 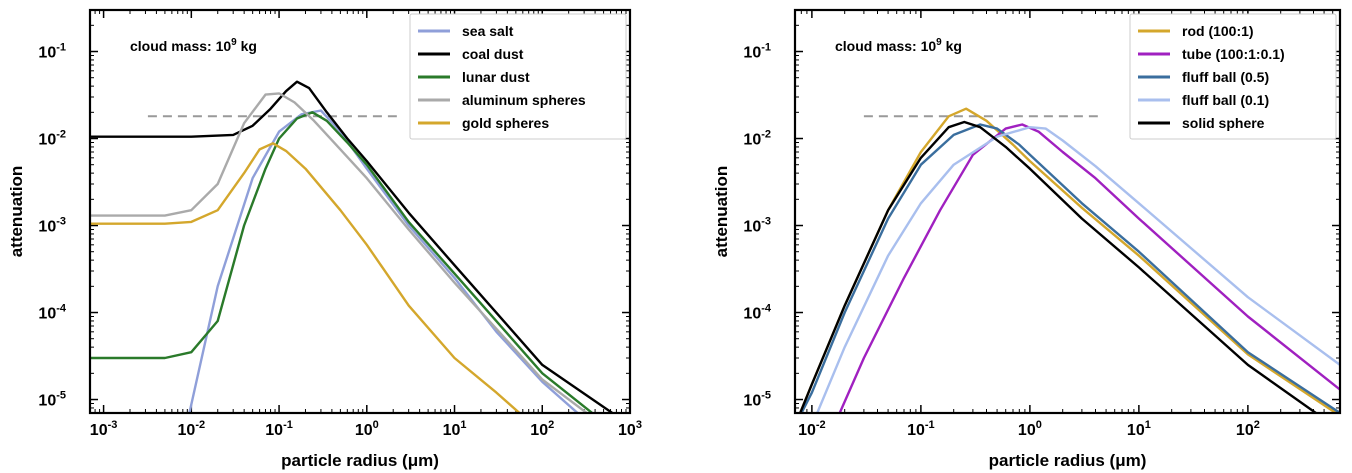 What do you see at coordinates (16, 212) in the screenshot?
I see `left-y-axis-title: attenuation` at bounding box center [16, 212].